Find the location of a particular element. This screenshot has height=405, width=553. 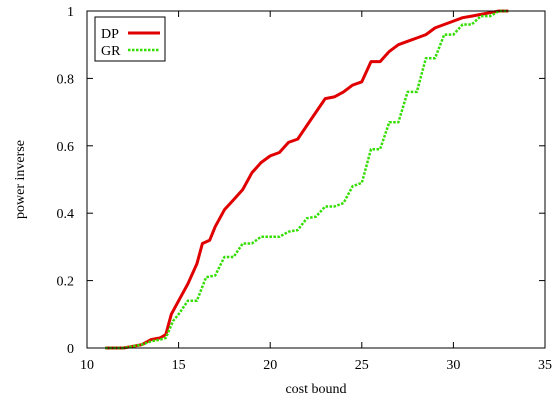

legend: DP GR is located at coordinates (130, 39).